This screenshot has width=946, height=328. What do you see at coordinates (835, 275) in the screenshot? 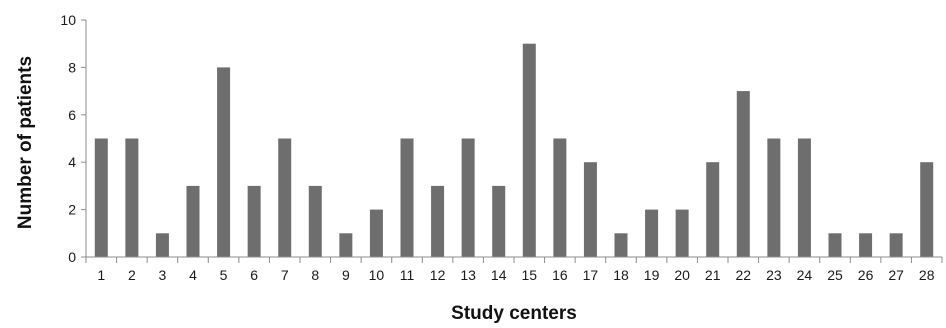
I see `x-tick-label: 25` at bounding box center [835, 275].